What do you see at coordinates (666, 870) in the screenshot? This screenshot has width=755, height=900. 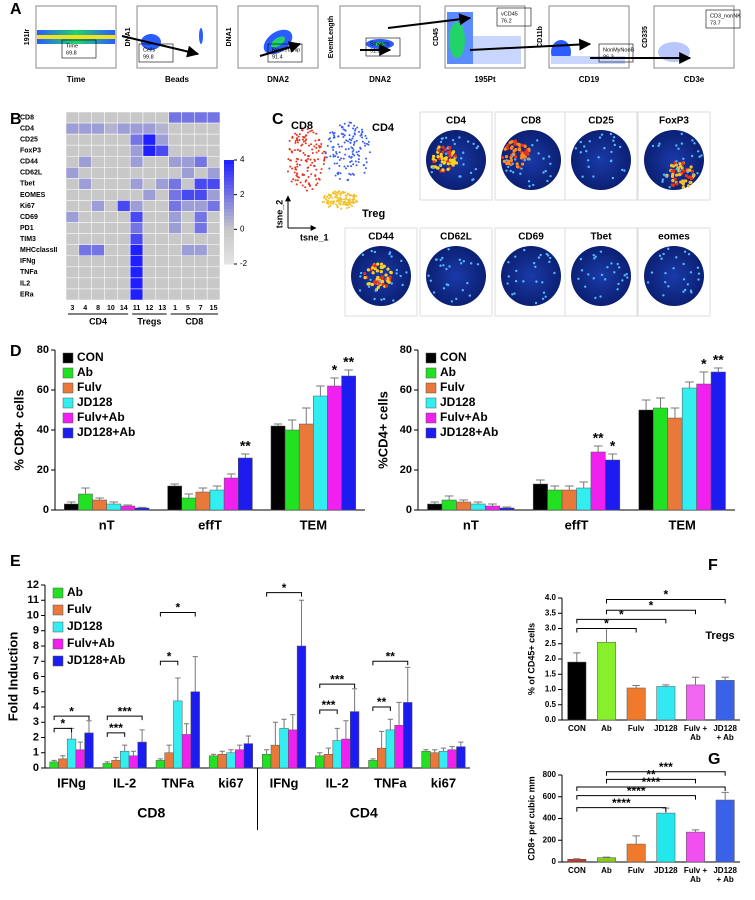 I see `x-tick-label: JD128` at bounding box center [666, 870].